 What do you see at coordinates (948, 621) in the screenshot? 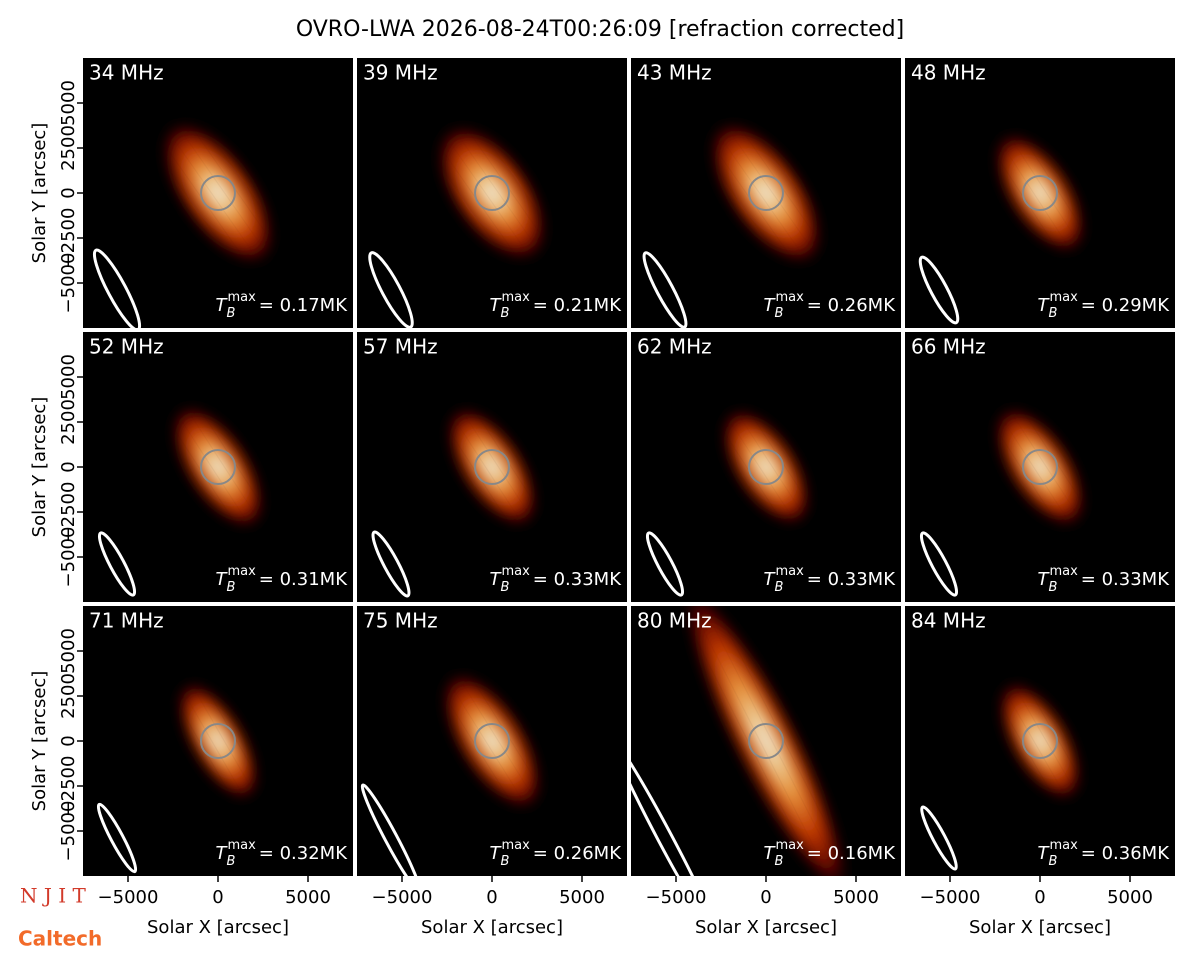
I see `frequency-label: 84 MHz` at bounding box center [948, 621].